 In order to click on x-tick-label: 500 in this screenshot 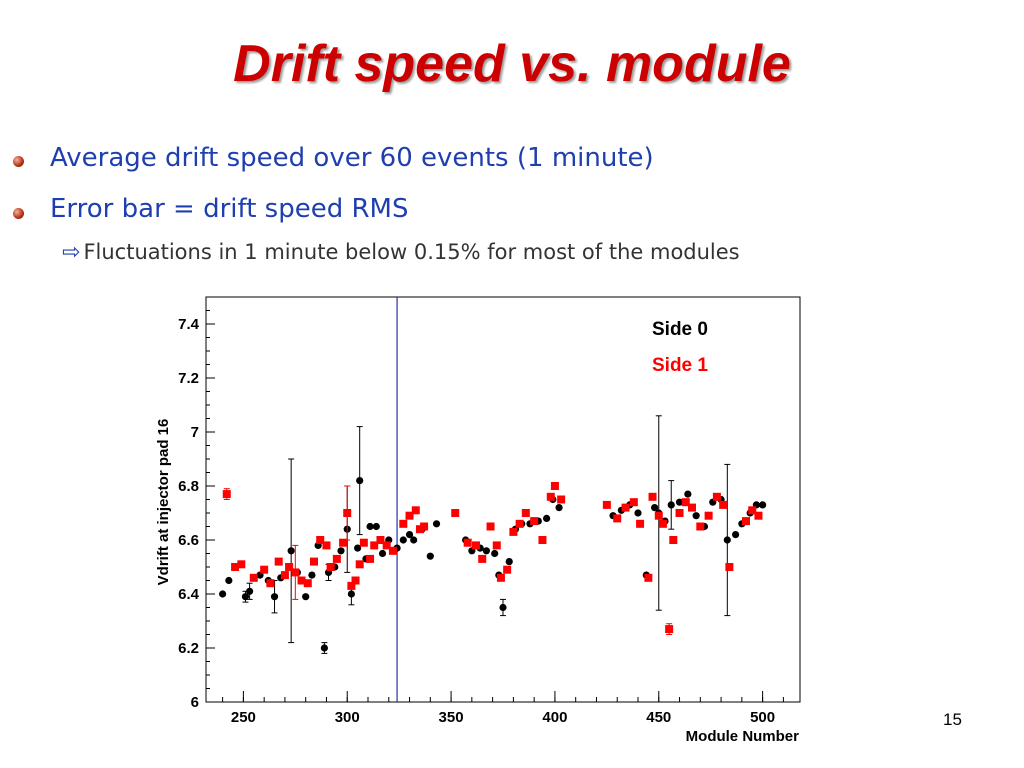, I will do `click(762, 717)`.